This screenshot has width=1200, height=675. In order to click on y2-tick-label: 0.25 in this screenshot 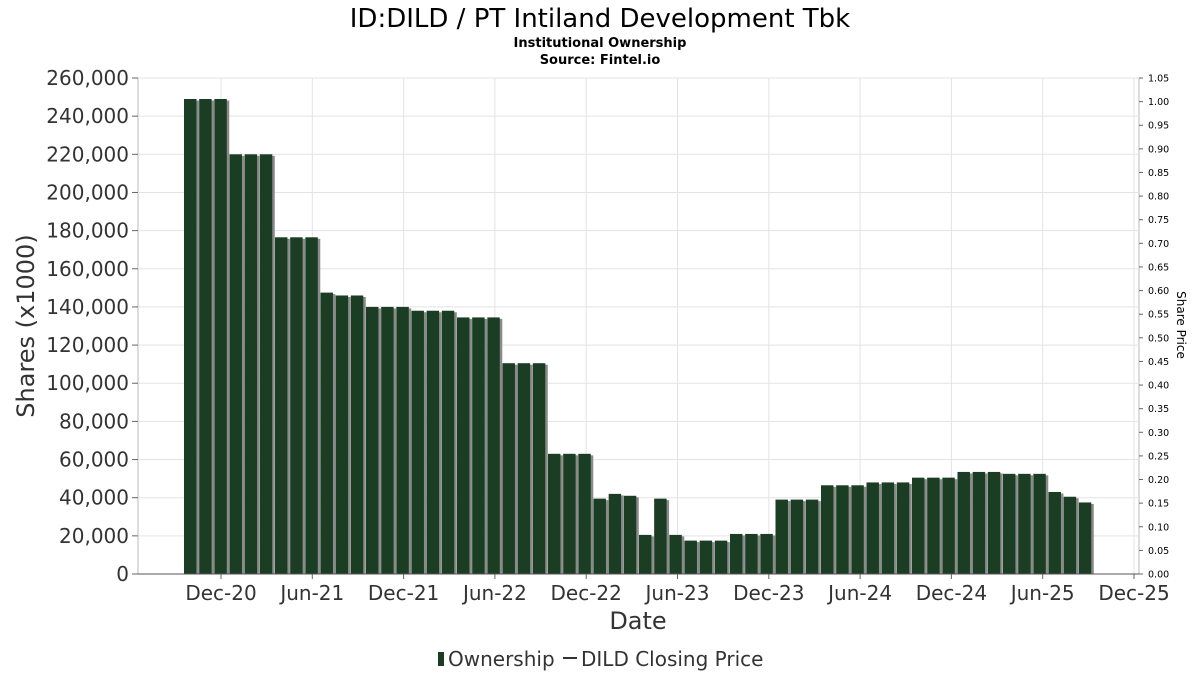, I will do `click(1158, 456)`.